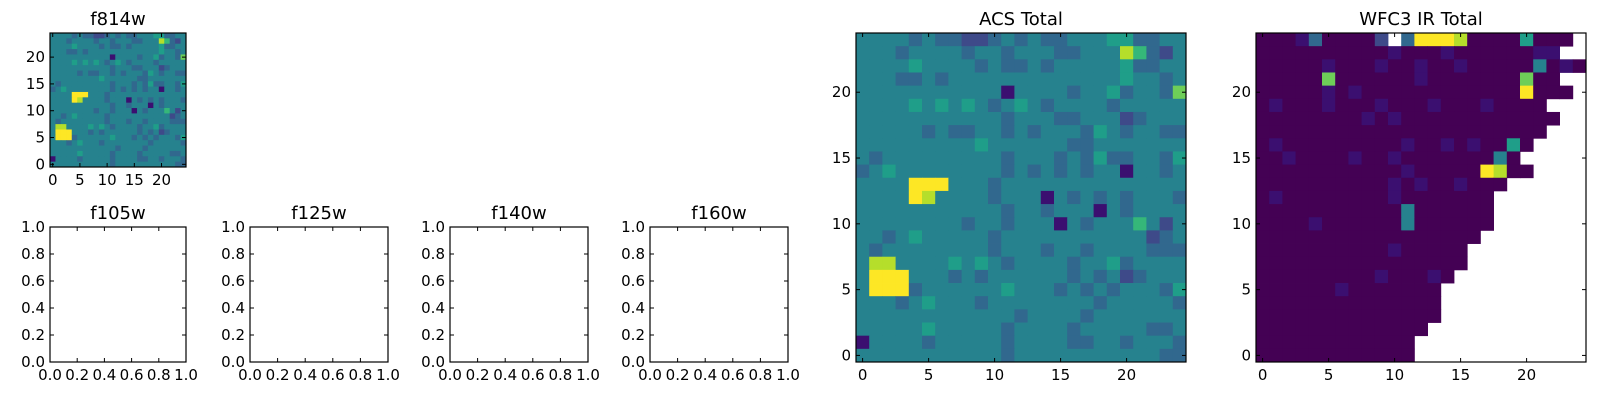 Image resolution: width=1600 pixels, height=400 pixels. Describe the element at coordinates (118, 294) in the screenshot. I see `axes-frame` at that location.